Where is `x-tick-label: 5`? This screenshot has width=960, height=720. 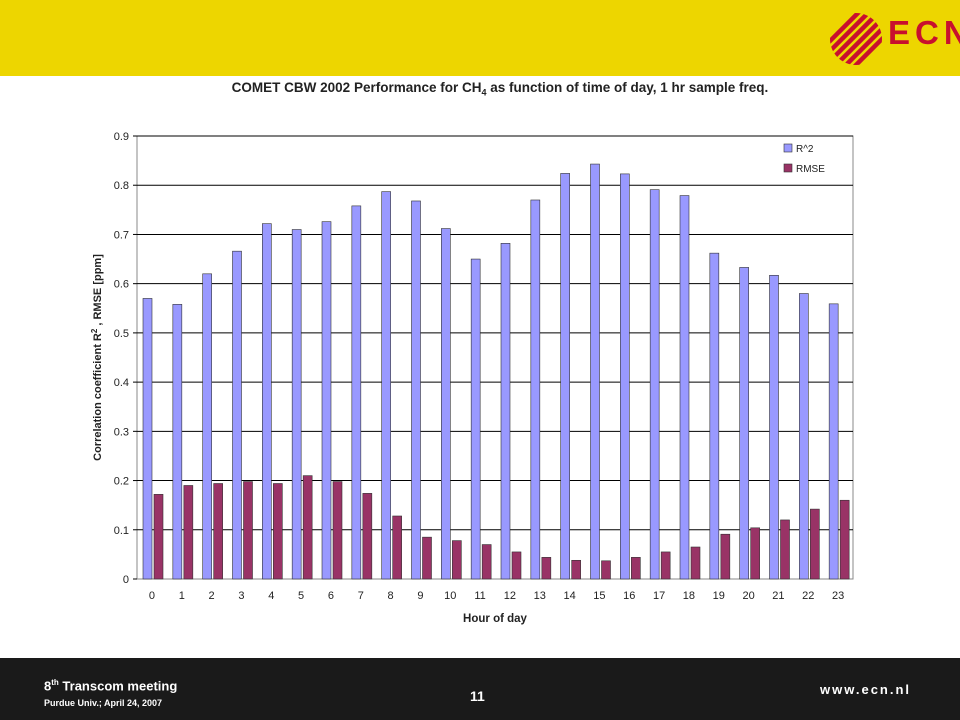
x-tick-label: 5 is located at coordinates (301, 596).